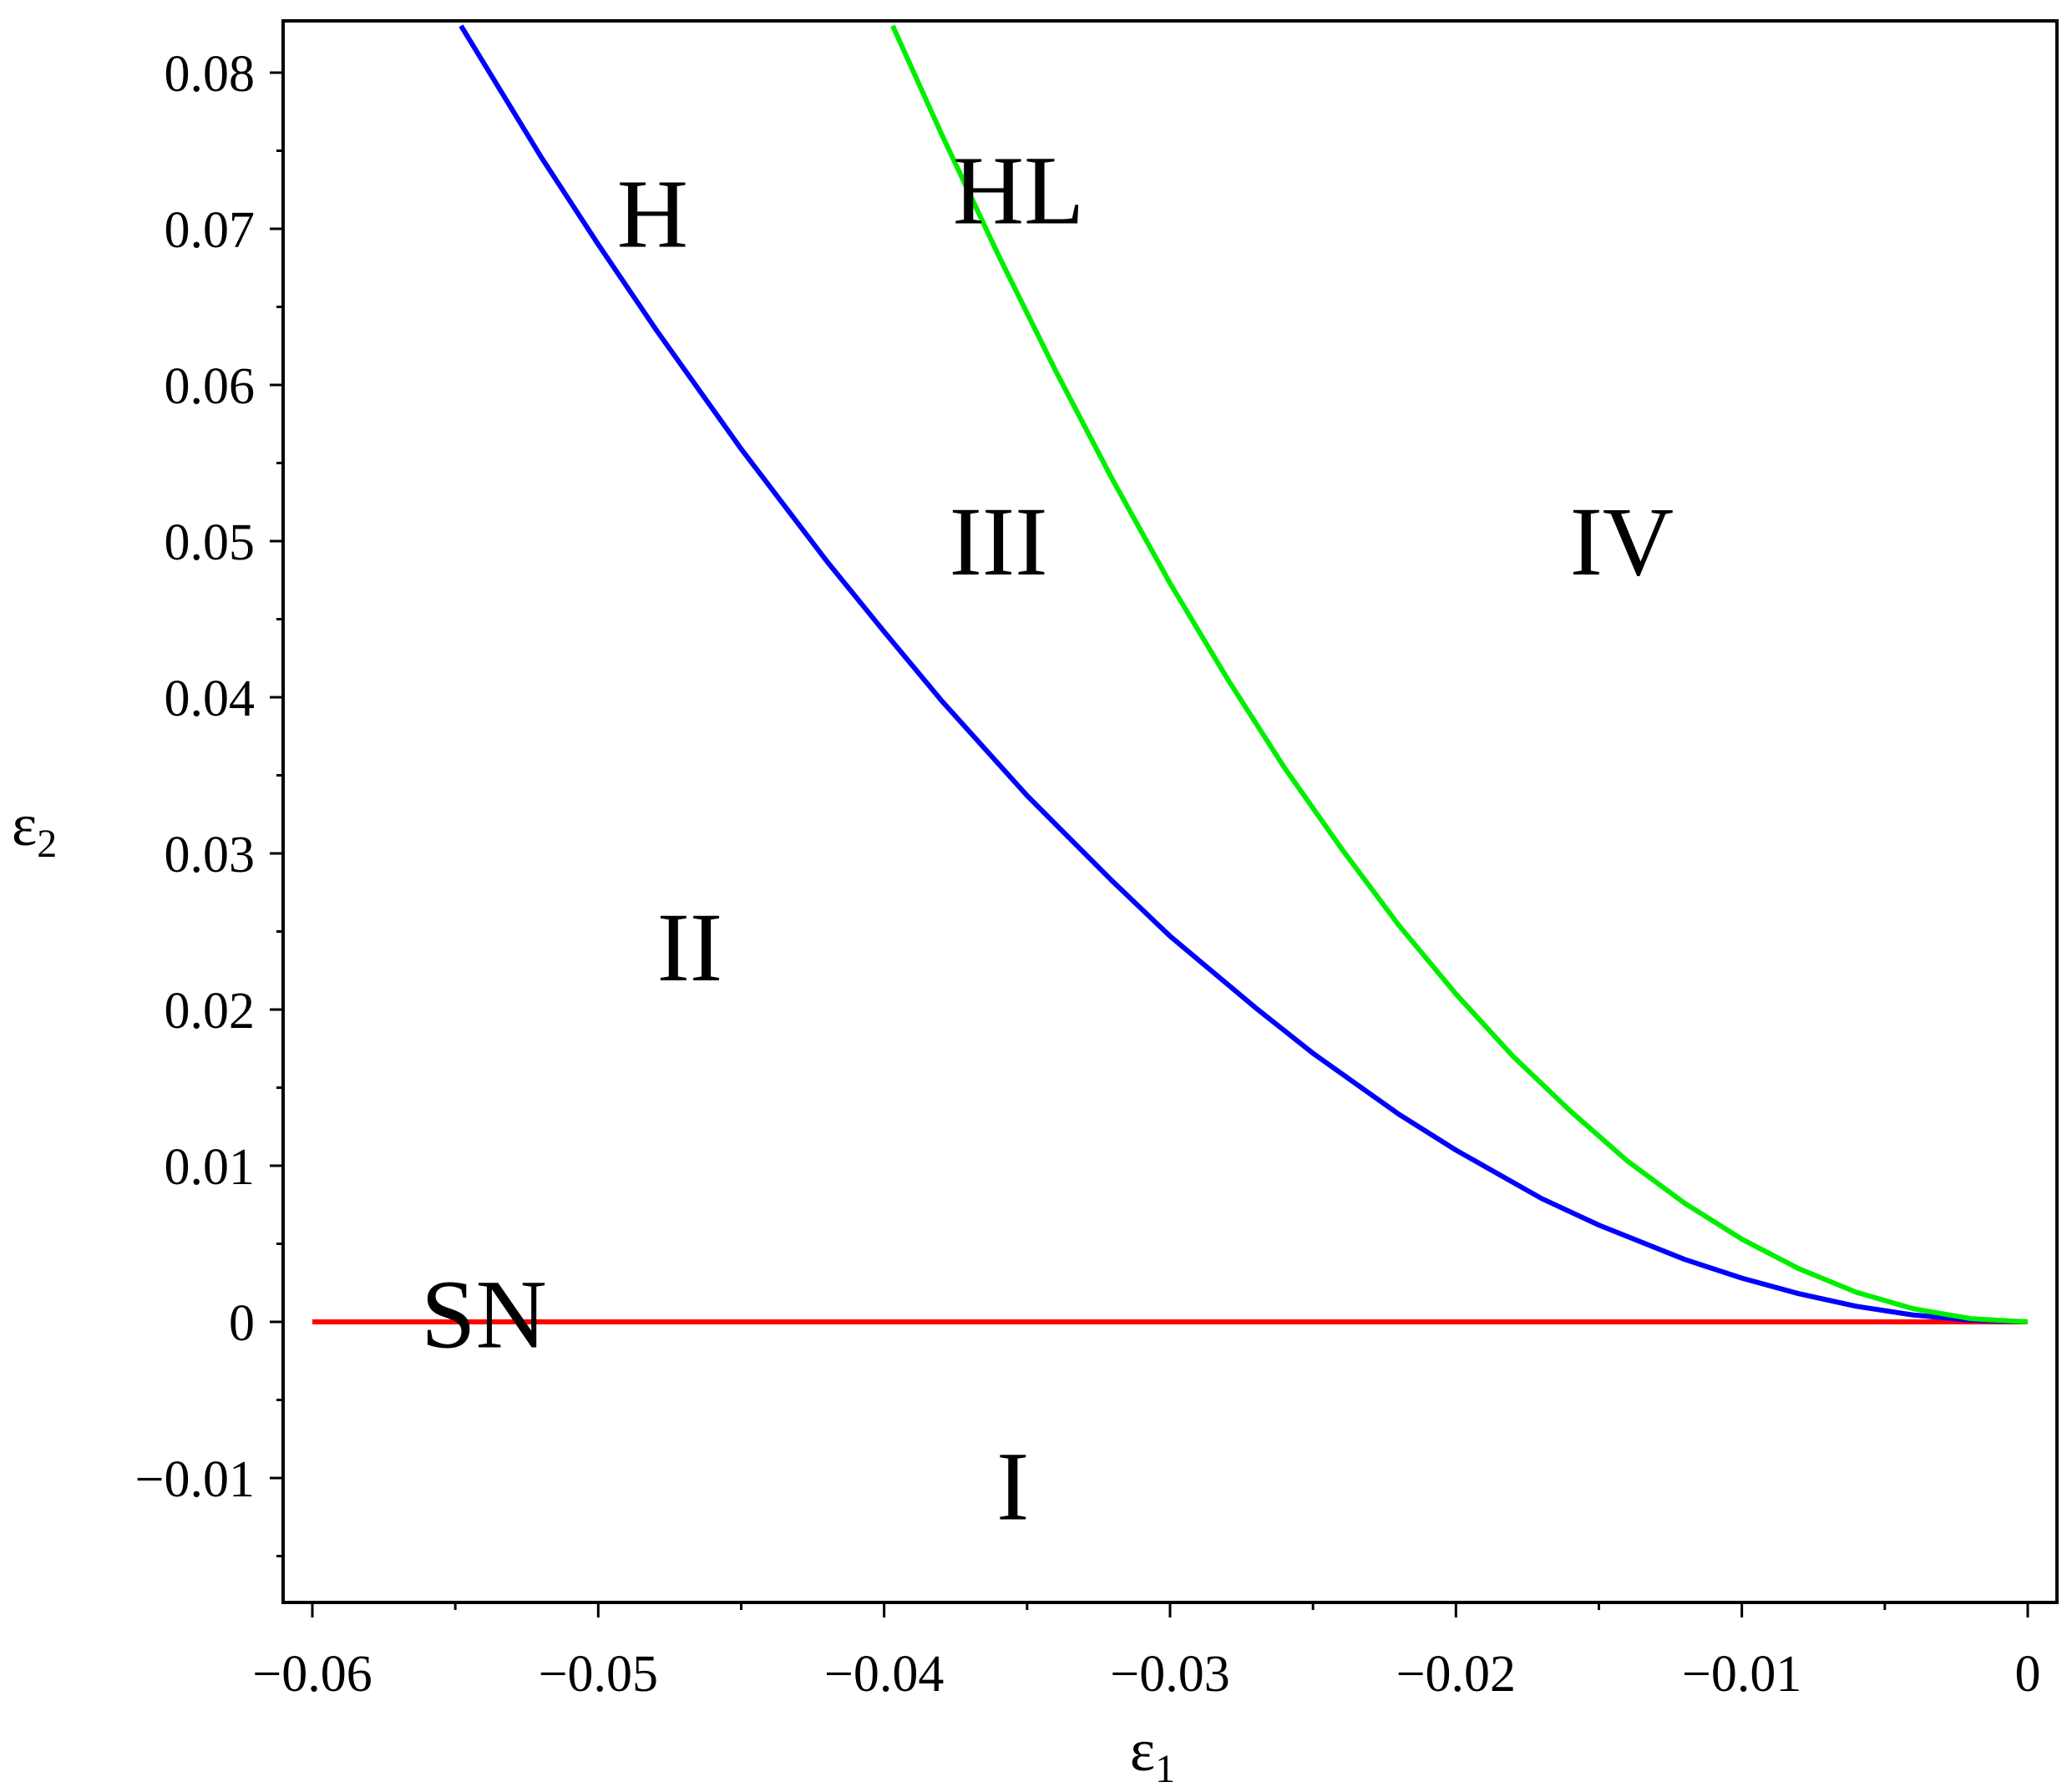 Image resolution: width=2072 pixels, height=1792 pixels. What do you see at coordinates (2028, 1674) in the screenshot?
I see `x-tick-label: 0` at bounding box center [2028, 1674].